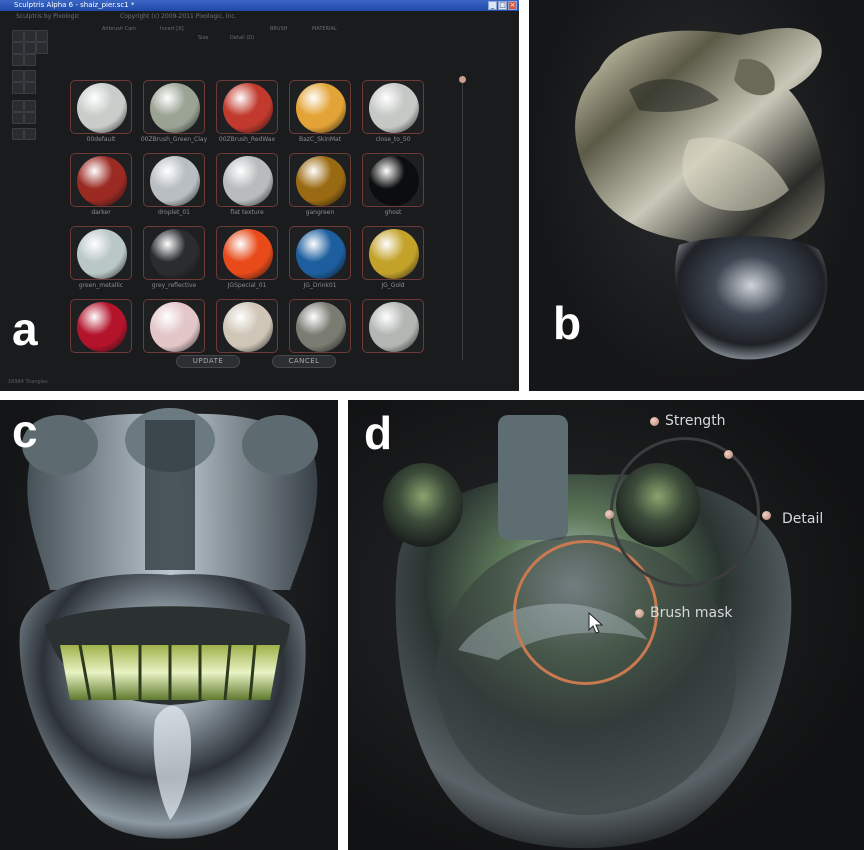  What do you see at coordinates (242, 38) in the screenshot?
I see `detail-slider: Detail (D)` at bounding box center [242, 38].